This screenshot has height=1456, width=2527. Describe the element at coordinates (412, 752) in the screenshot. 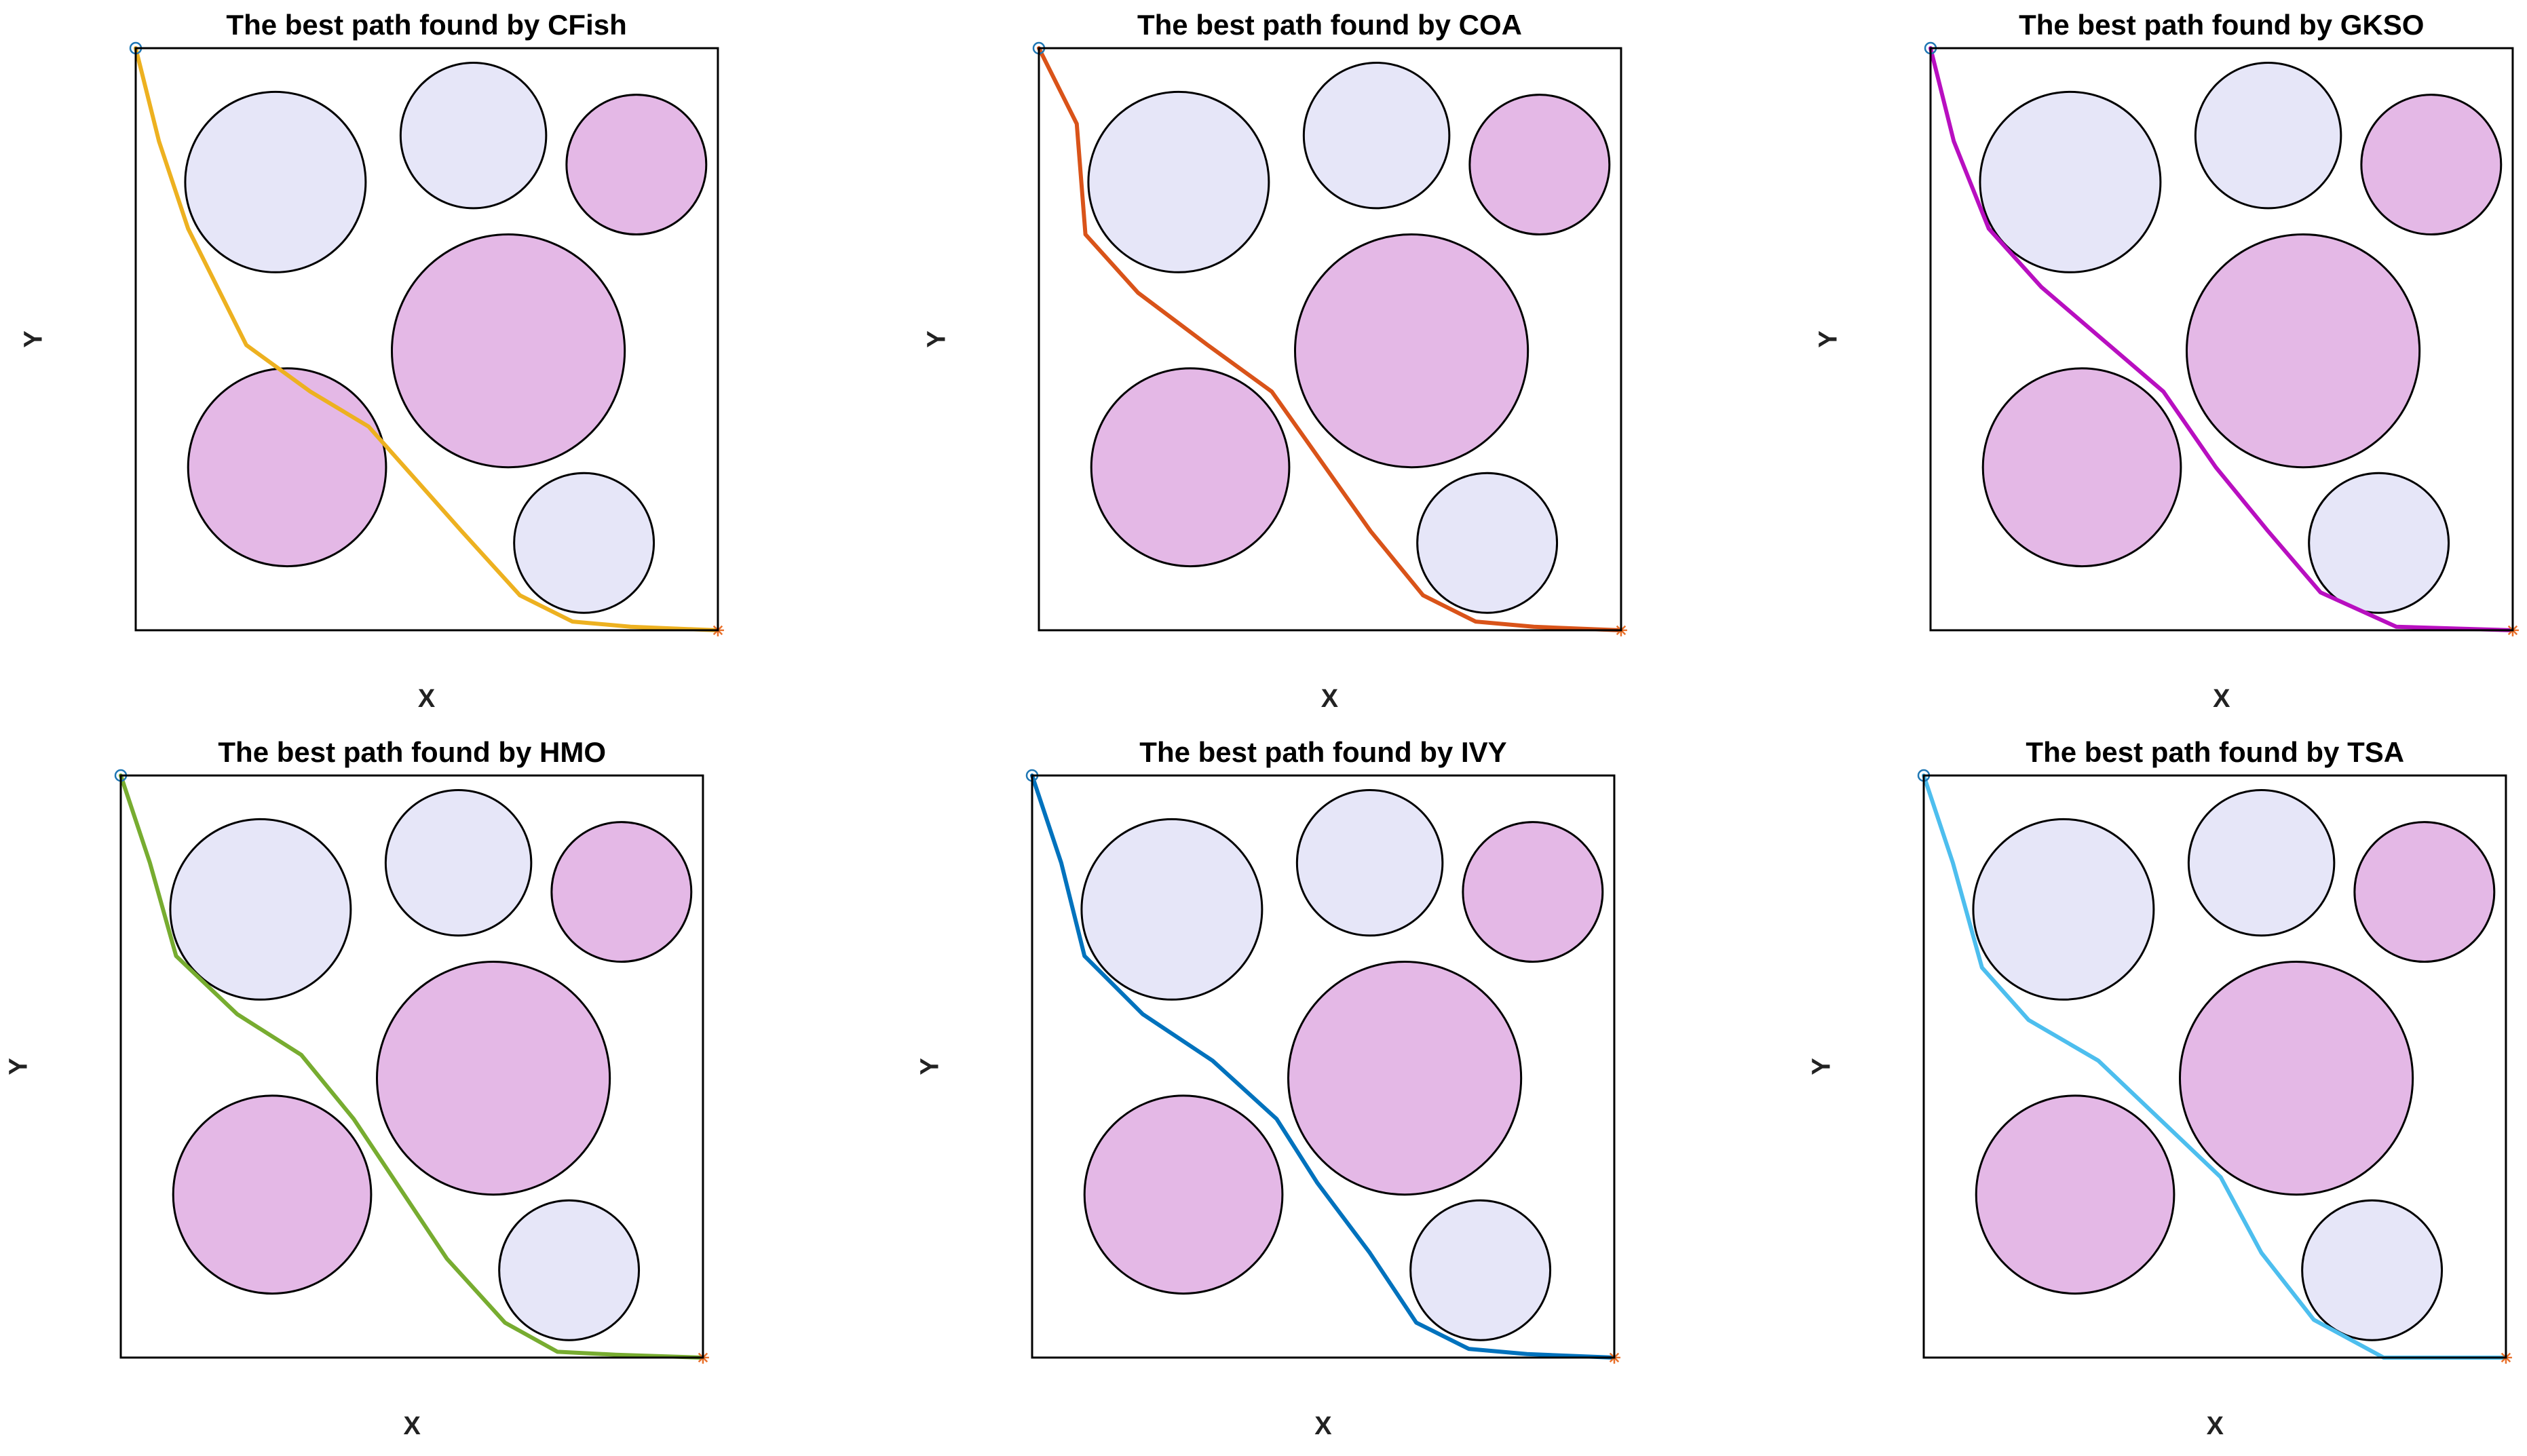

I see `plot-title: The best path found by HMO` at that location.